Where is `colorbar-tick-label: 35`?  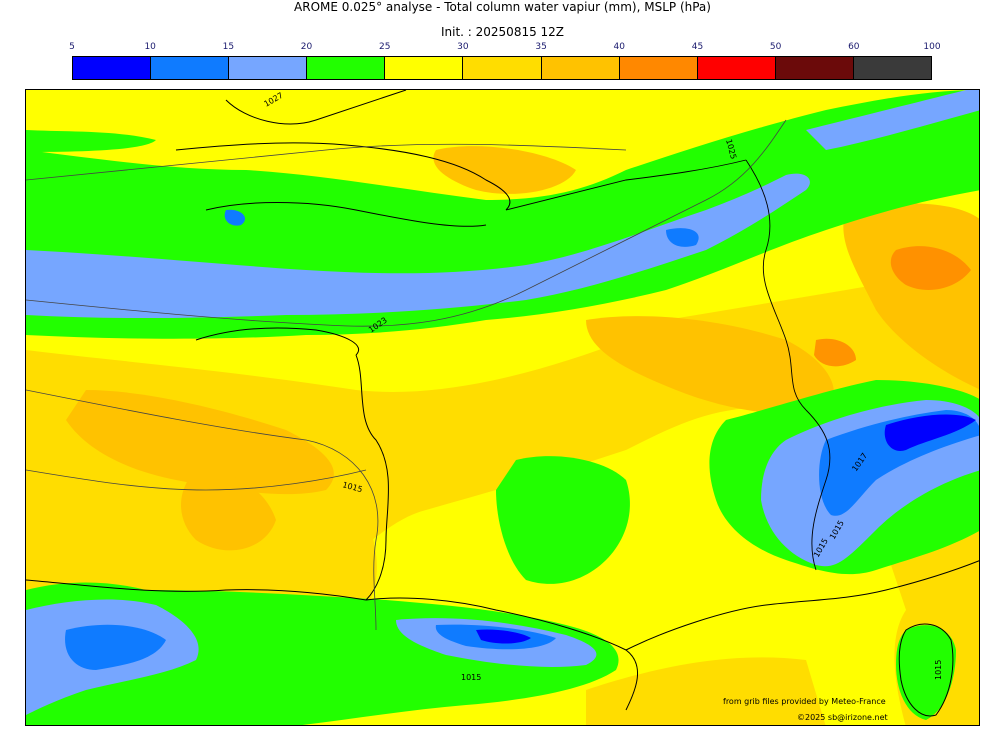 colorbar-tick-label: 35 is located at coordinates (541, 47).